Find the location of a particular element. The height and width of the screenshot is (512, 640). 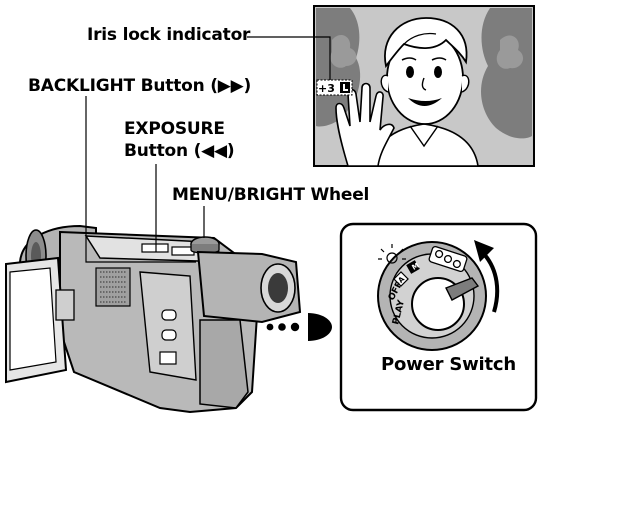

power-switch-label: Power Switch is located at coordinates (448, 364).